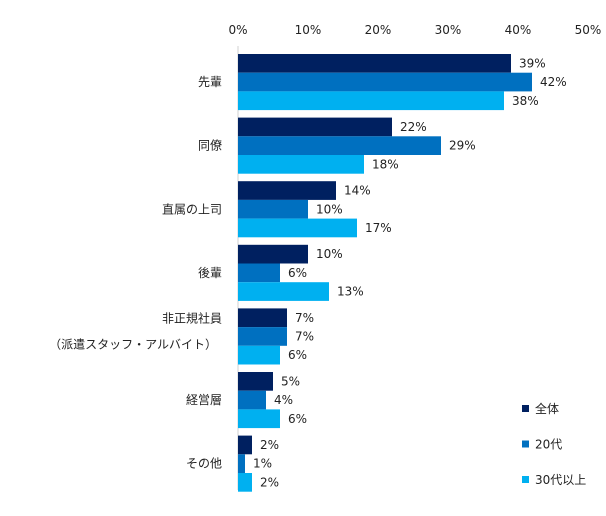  I want to click on x-tick-label: 50%, so click(588, 30).